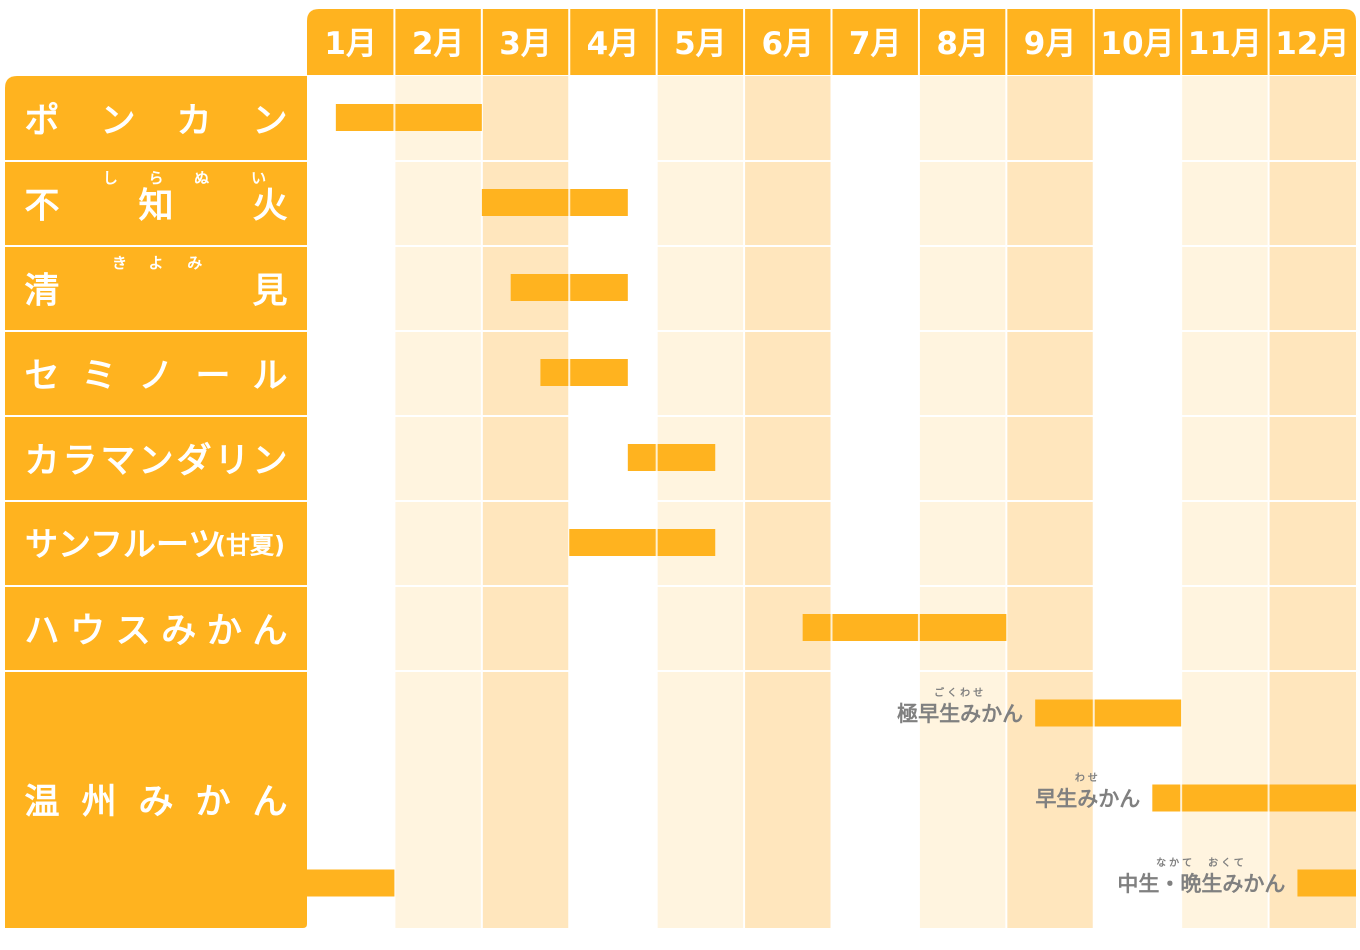 The width and height of the screenshot is (1360, 950). I want to click on month-label-11: 11月, so click(1225, 44).